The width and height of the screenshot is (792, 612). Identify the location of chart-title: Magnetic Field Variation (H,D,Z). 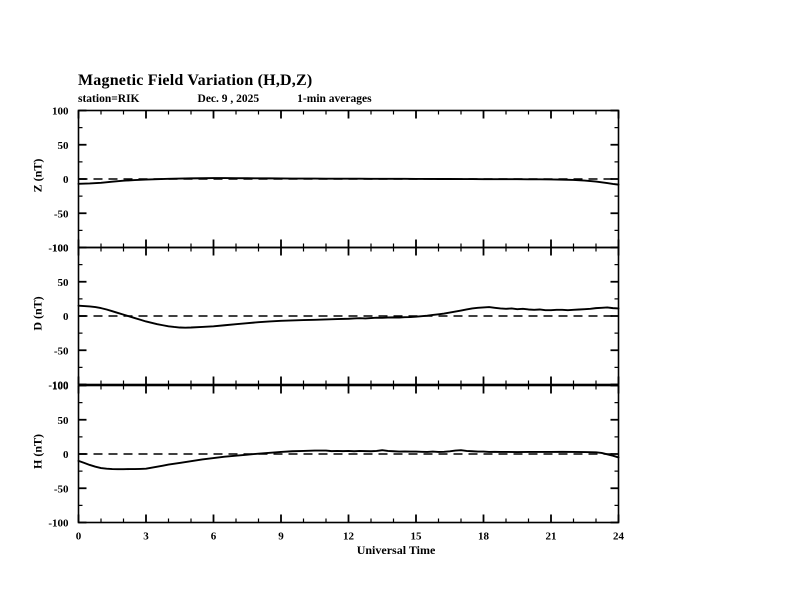
(195, 80).